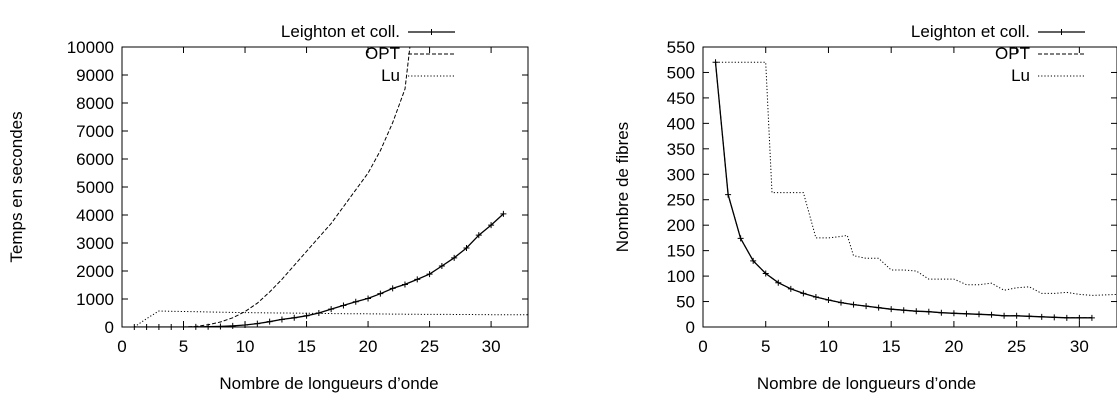 The image size is (1117, 394). I want to click on y-tick-label: 10000, so click(90, 47).